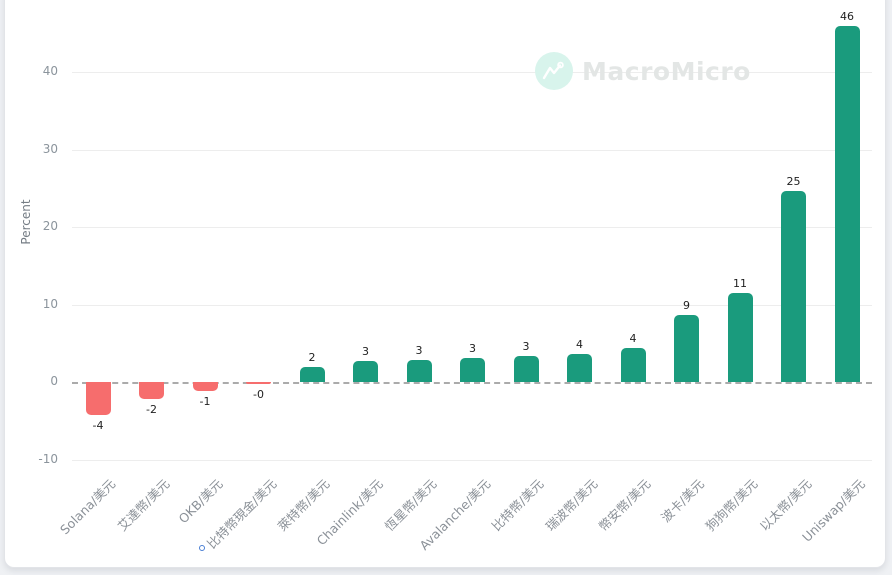 This screenshot has height=575, width=892. What do you see at coordinates (151, 410) in the screenshot?
I see `bar-value-label: -2` at bounding box center [151, 410].